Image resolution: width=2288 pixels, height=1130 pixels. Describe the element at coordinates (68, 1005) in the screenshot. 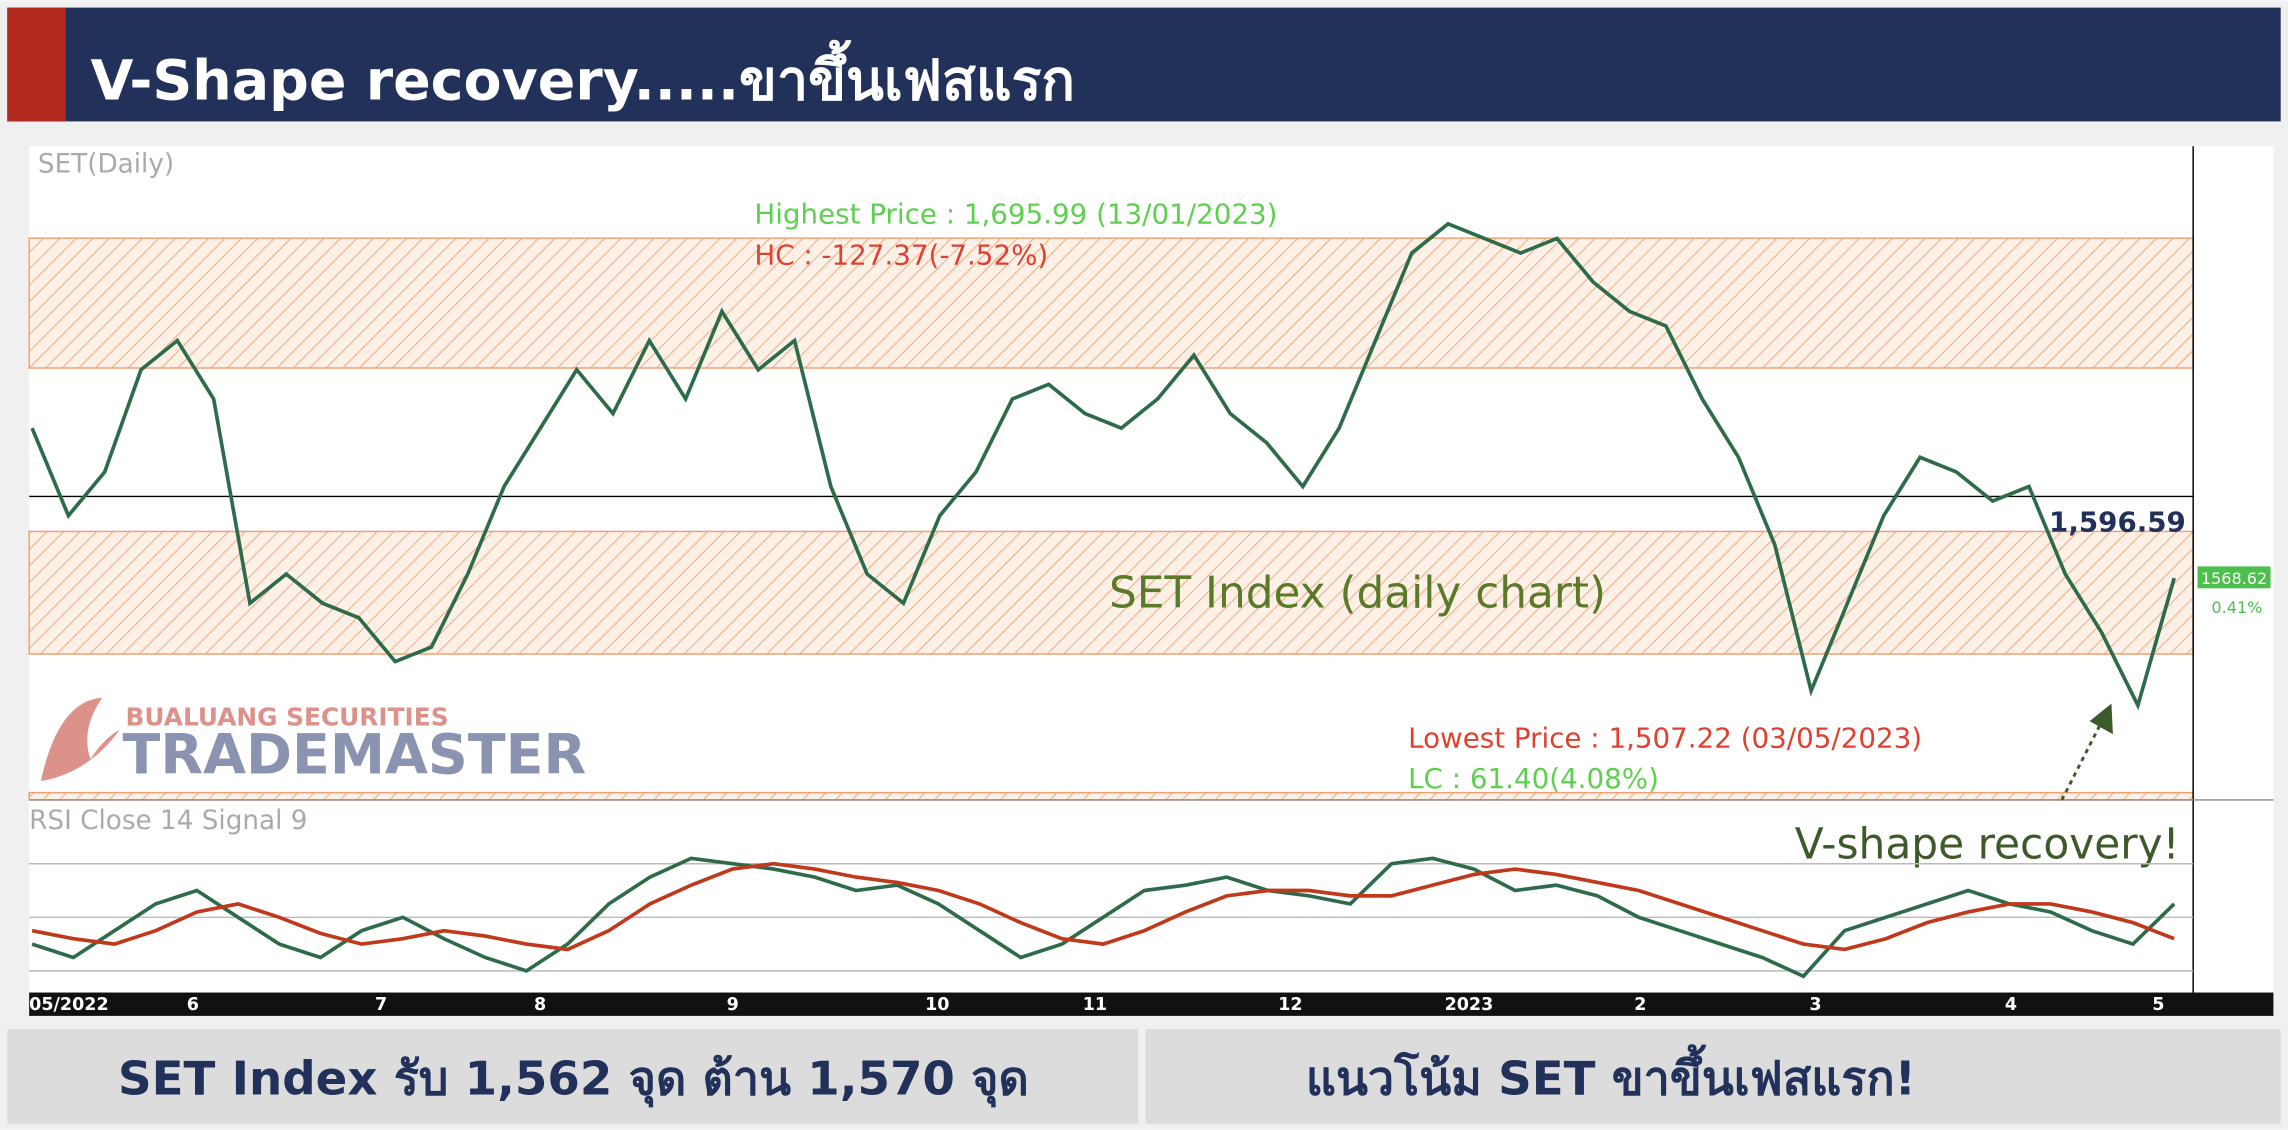

I see `x-tick-label: 05/2022` at that location.